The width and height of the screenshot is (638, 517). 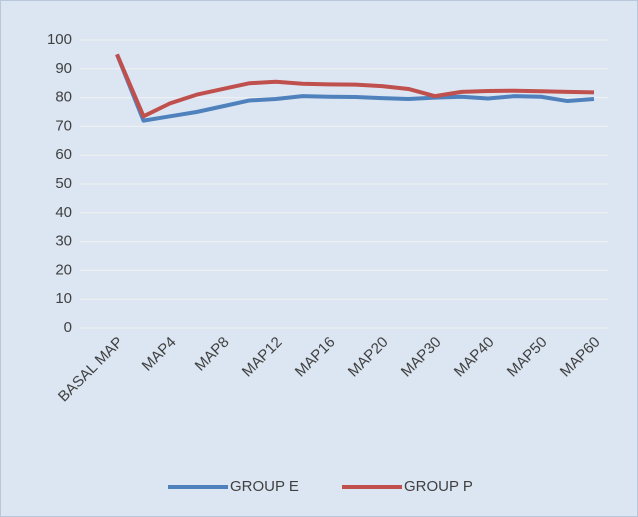 I want to click on y-tick-label: 0, so click(x=68, y=327).